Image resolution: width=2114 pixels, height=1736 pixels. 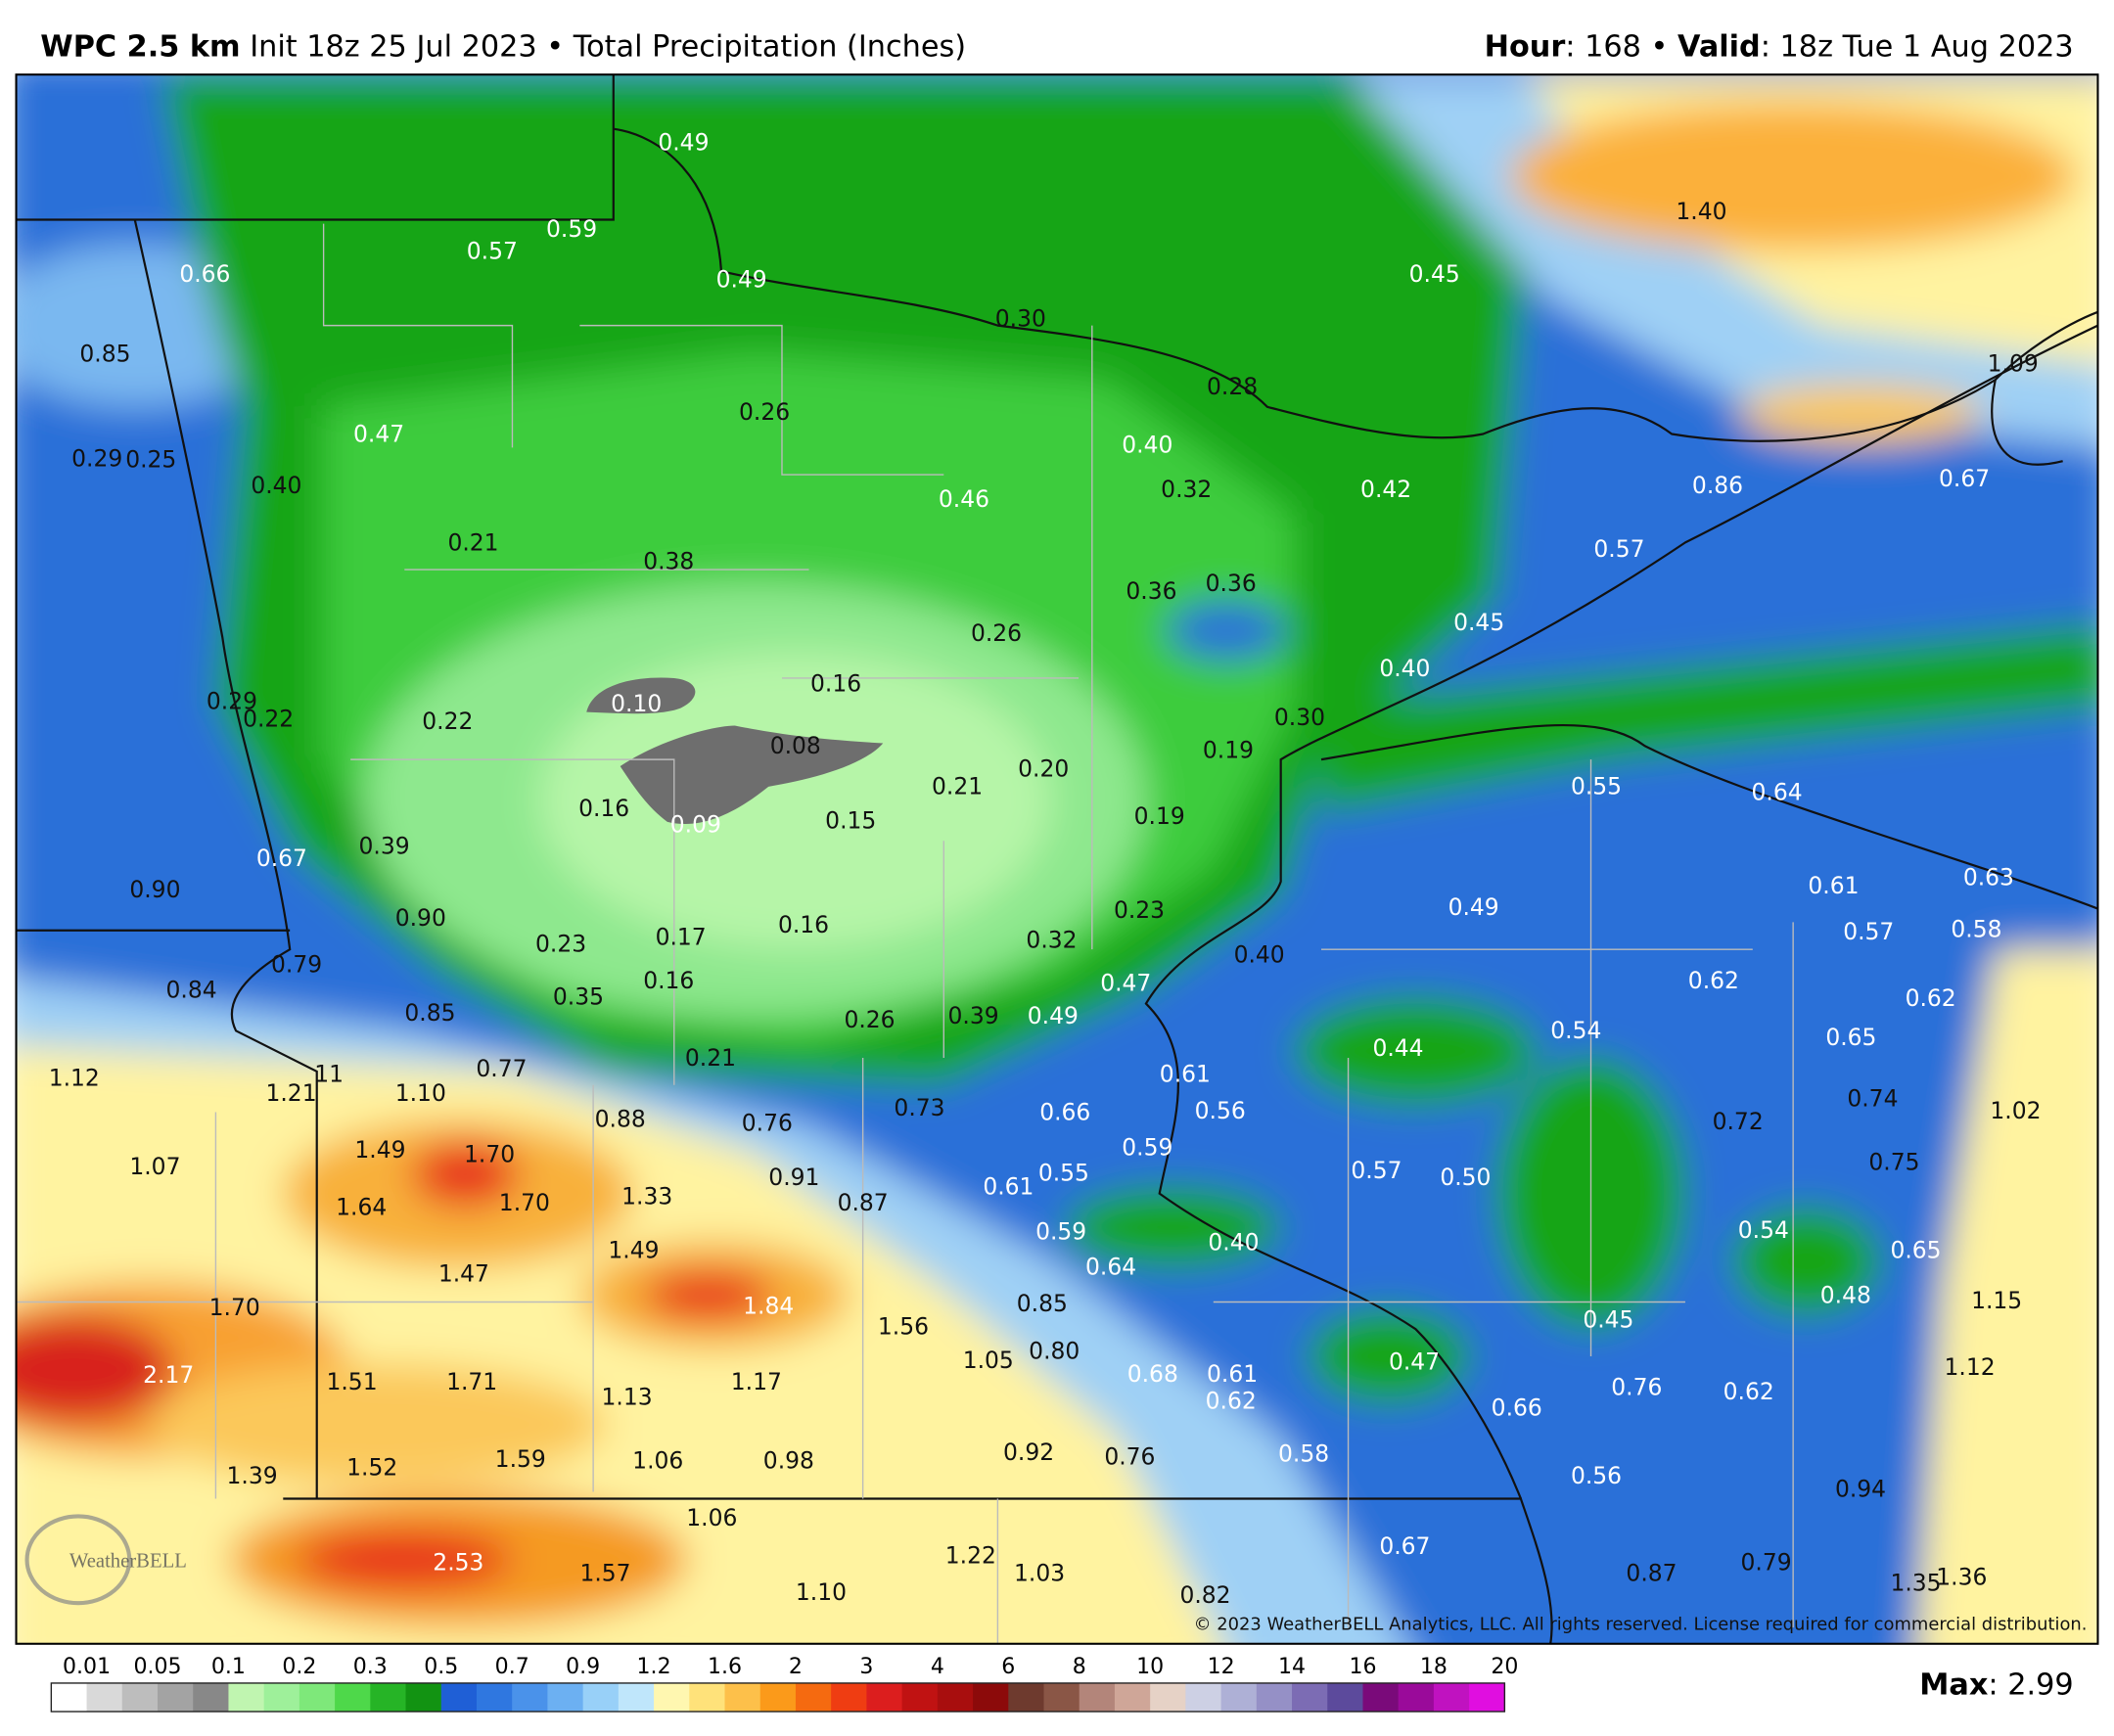 I want to click on precip-value: 0.90, so click(x=420, y=918).